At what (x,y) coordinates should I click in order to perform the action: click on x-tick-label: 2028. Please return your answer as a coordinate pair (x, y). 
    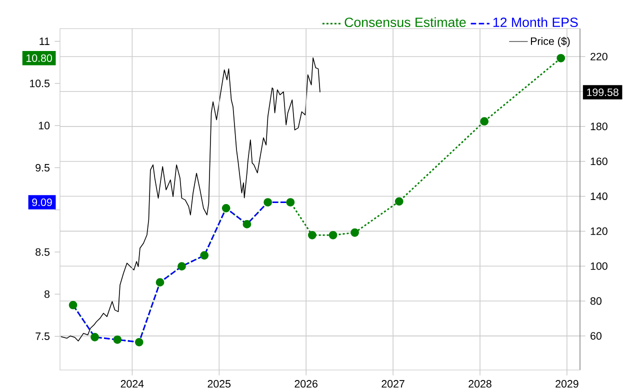
    Looking at the image, I should click on (480, 384).